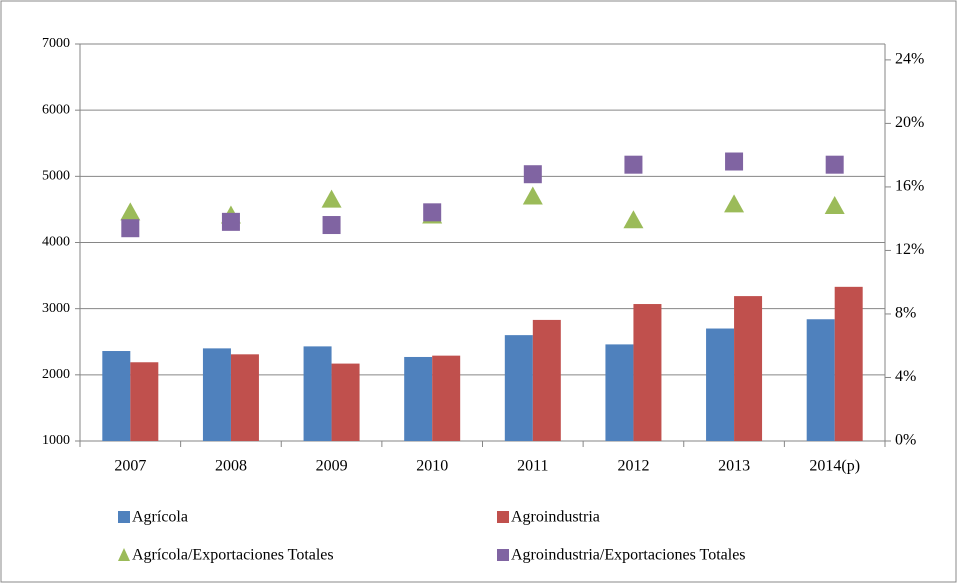 This screenshot has height=583, width=957. What do you see at coordinates (56, 440) in the screenshot?
I see `y-tick-label: 1000` at bounding box center [56, 440].